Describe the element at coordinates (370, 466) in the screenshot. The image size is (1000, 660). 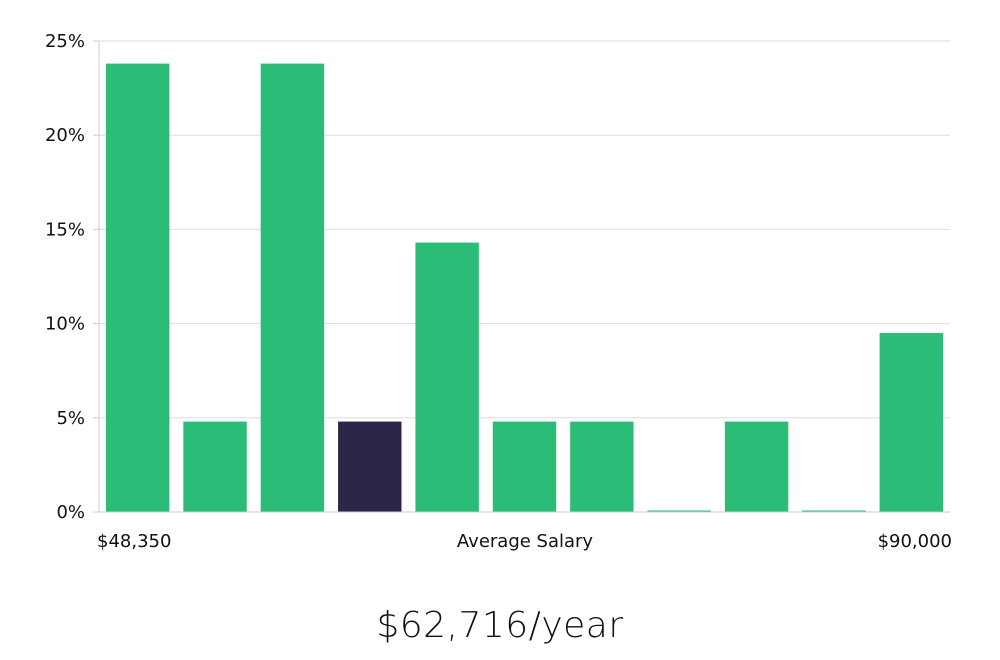
I see `bar-highlighted` at that location.